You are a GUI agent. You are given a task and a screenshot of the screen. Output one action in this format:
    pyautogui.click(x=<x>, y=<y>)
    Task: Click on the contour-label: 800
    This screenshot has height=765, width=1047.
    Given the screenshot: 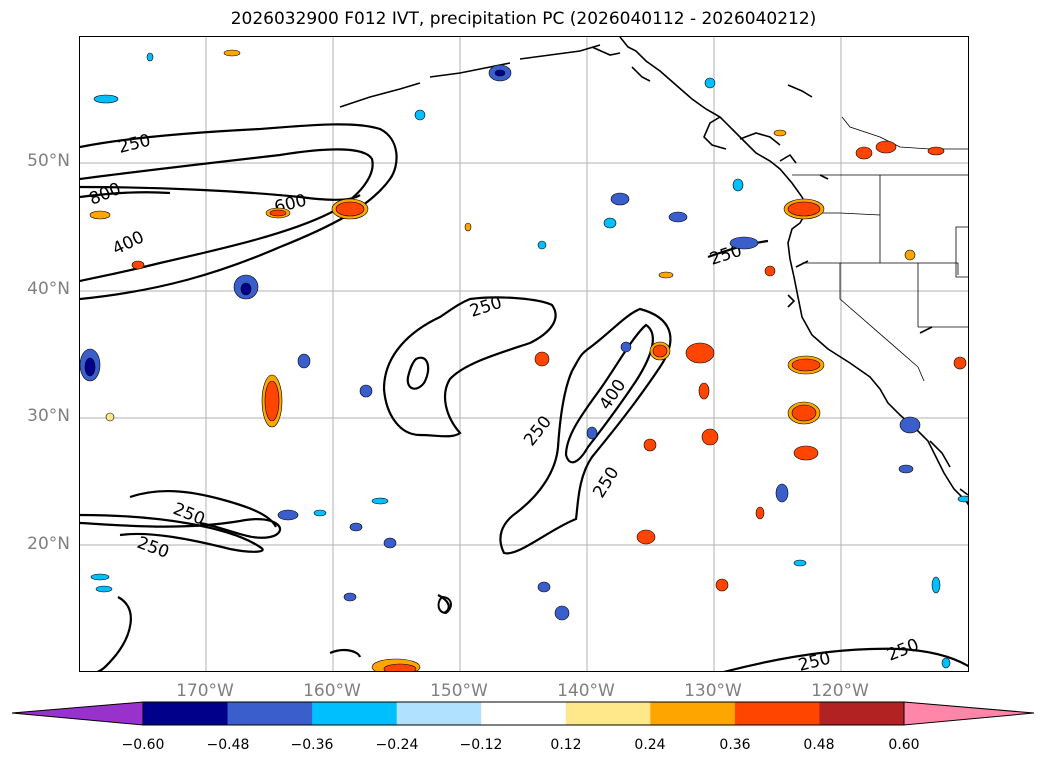 What is the action you would take?
    pyautogui.click(x=105, y=194)
    